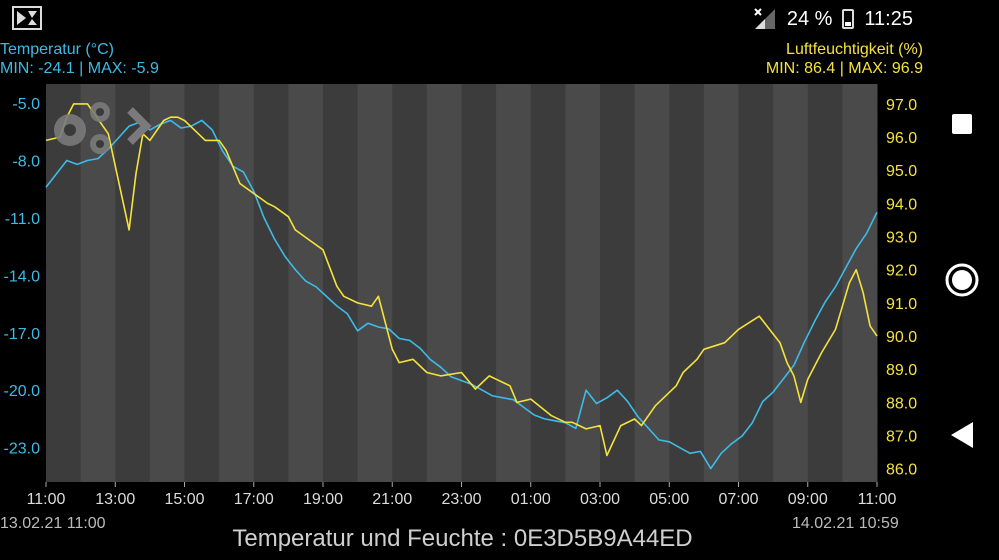  I want to click on y-left-tick-label: -5.0, so click(26, 104).